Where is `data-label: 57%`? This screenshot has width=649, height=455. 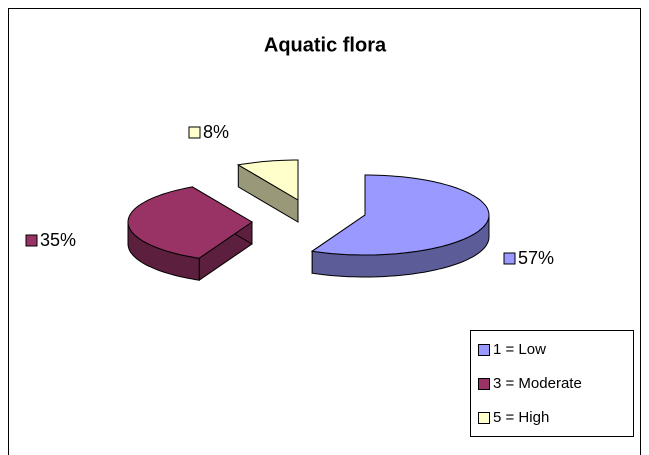 data-label: 57% is located at coordinates (536, 258).